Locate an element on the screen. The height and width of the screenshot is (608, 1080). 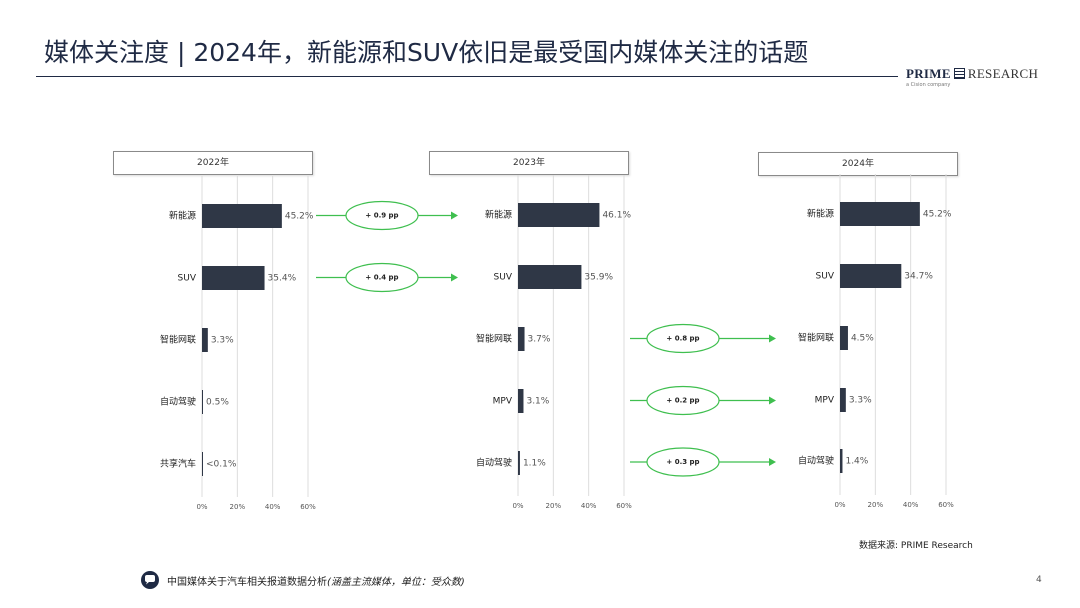
prime-research-logo: PRIME RESEARCH a Cision company is located at coordinates (978, 80).